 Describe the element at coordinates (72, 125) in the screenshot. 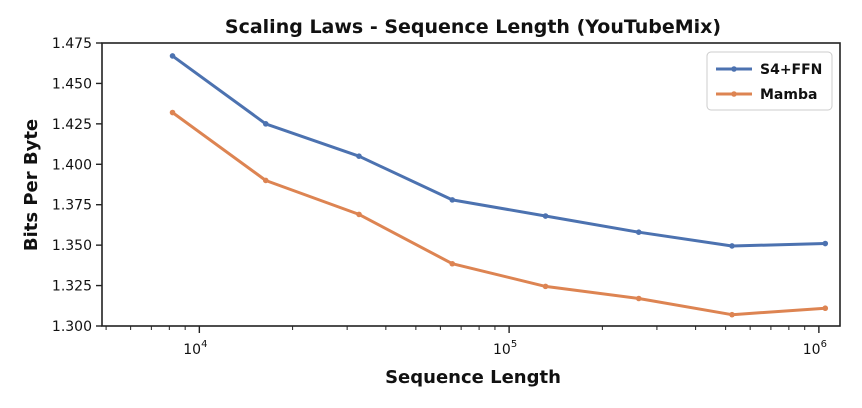

I see `y-tick-label: 1.425` at that location.